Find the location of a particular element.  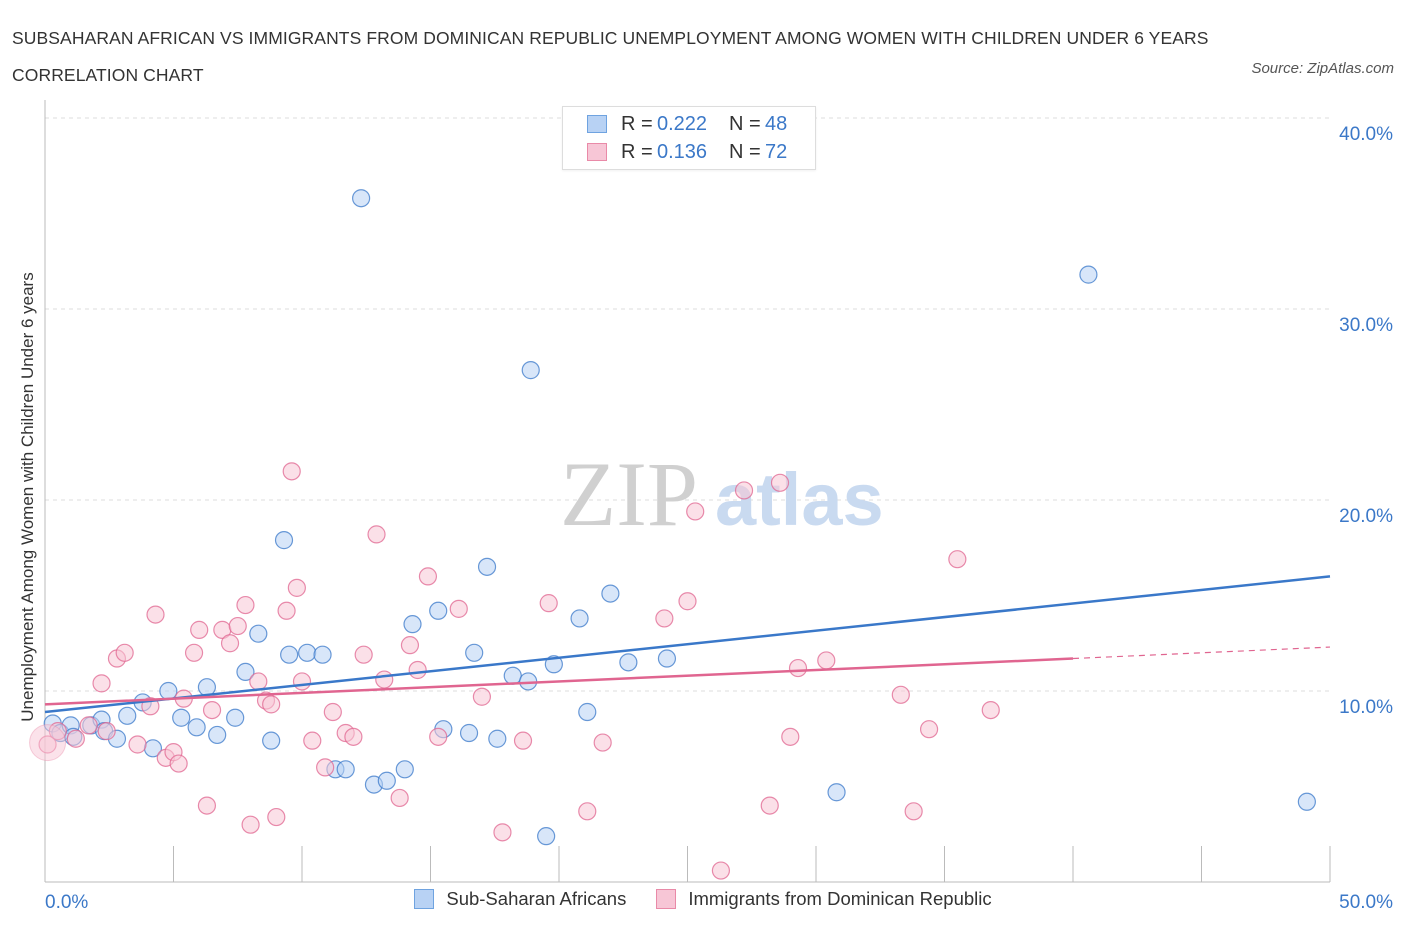

trend-layer is located at coordinates (687, 644).